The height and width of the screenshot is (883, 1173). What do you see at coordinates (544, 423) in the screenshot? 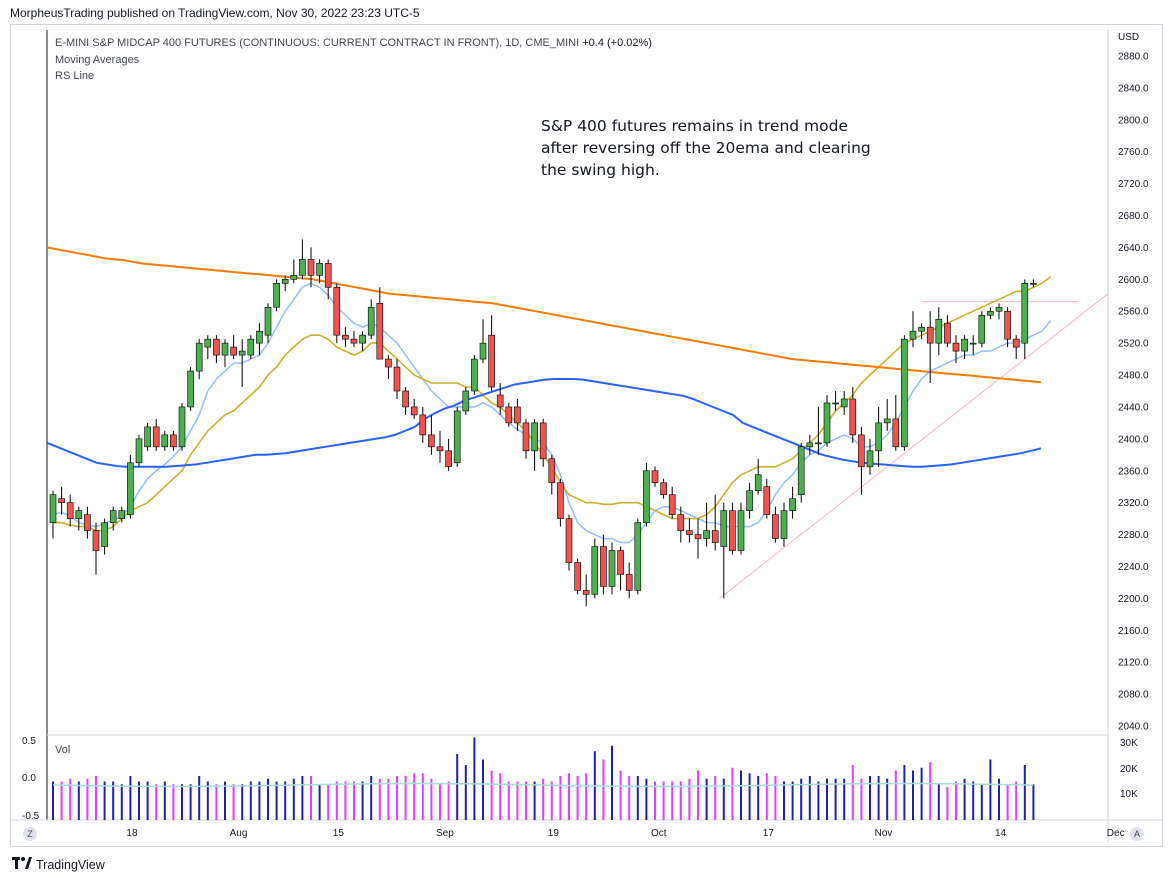
I see `ma-50-line` at bounding box center [544, 423].